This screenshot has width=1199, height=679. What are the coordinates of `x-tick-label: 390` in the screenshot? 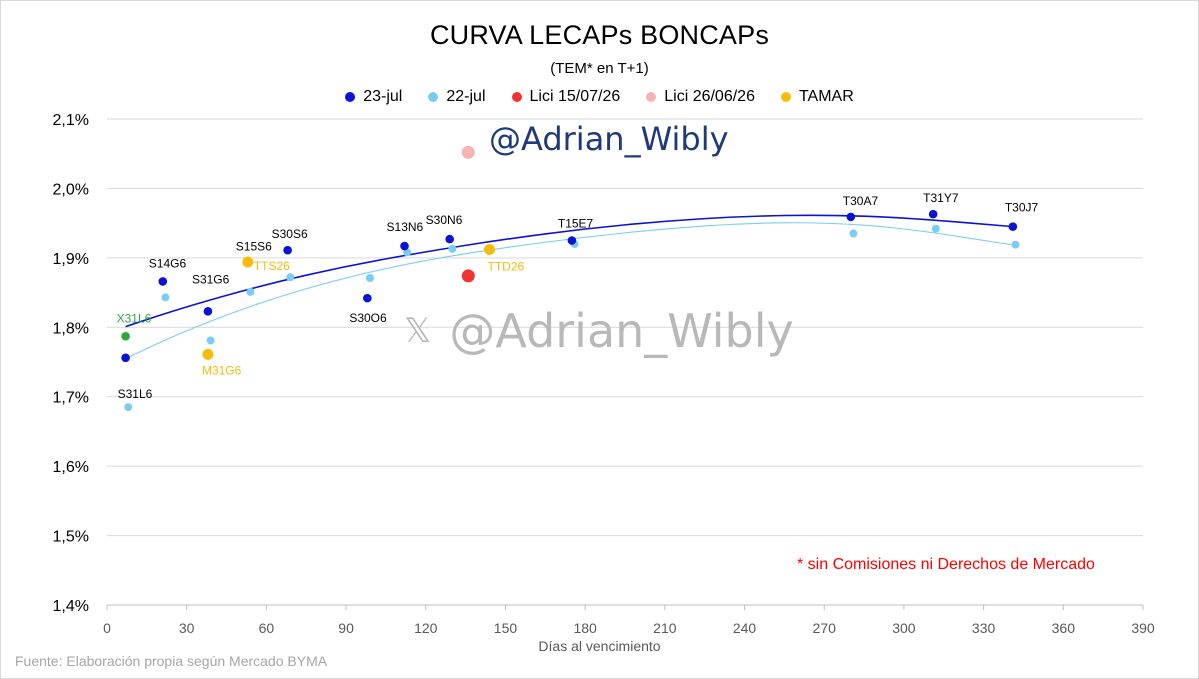 It's located at (1143, 628).